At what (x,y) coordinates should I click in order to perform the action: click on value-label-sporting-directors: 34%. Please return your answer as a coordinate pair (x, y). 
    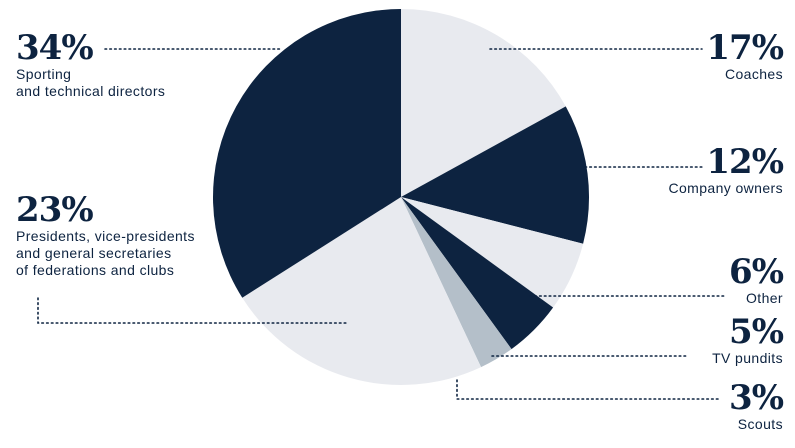
    Looking at the image, I should click on (55, 48).